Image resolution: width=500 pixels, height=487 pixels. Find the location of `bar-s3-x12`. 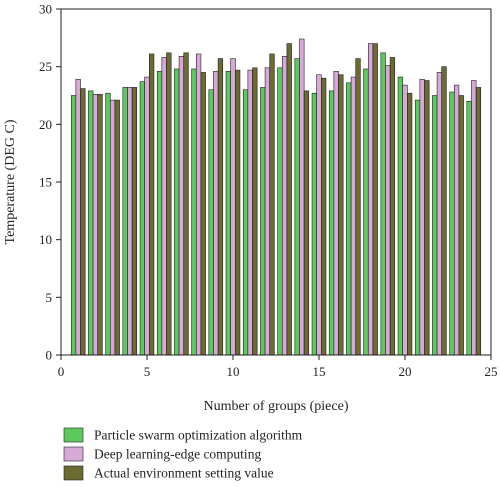

bar-s3-x12 is located at coordinates (272, 204).